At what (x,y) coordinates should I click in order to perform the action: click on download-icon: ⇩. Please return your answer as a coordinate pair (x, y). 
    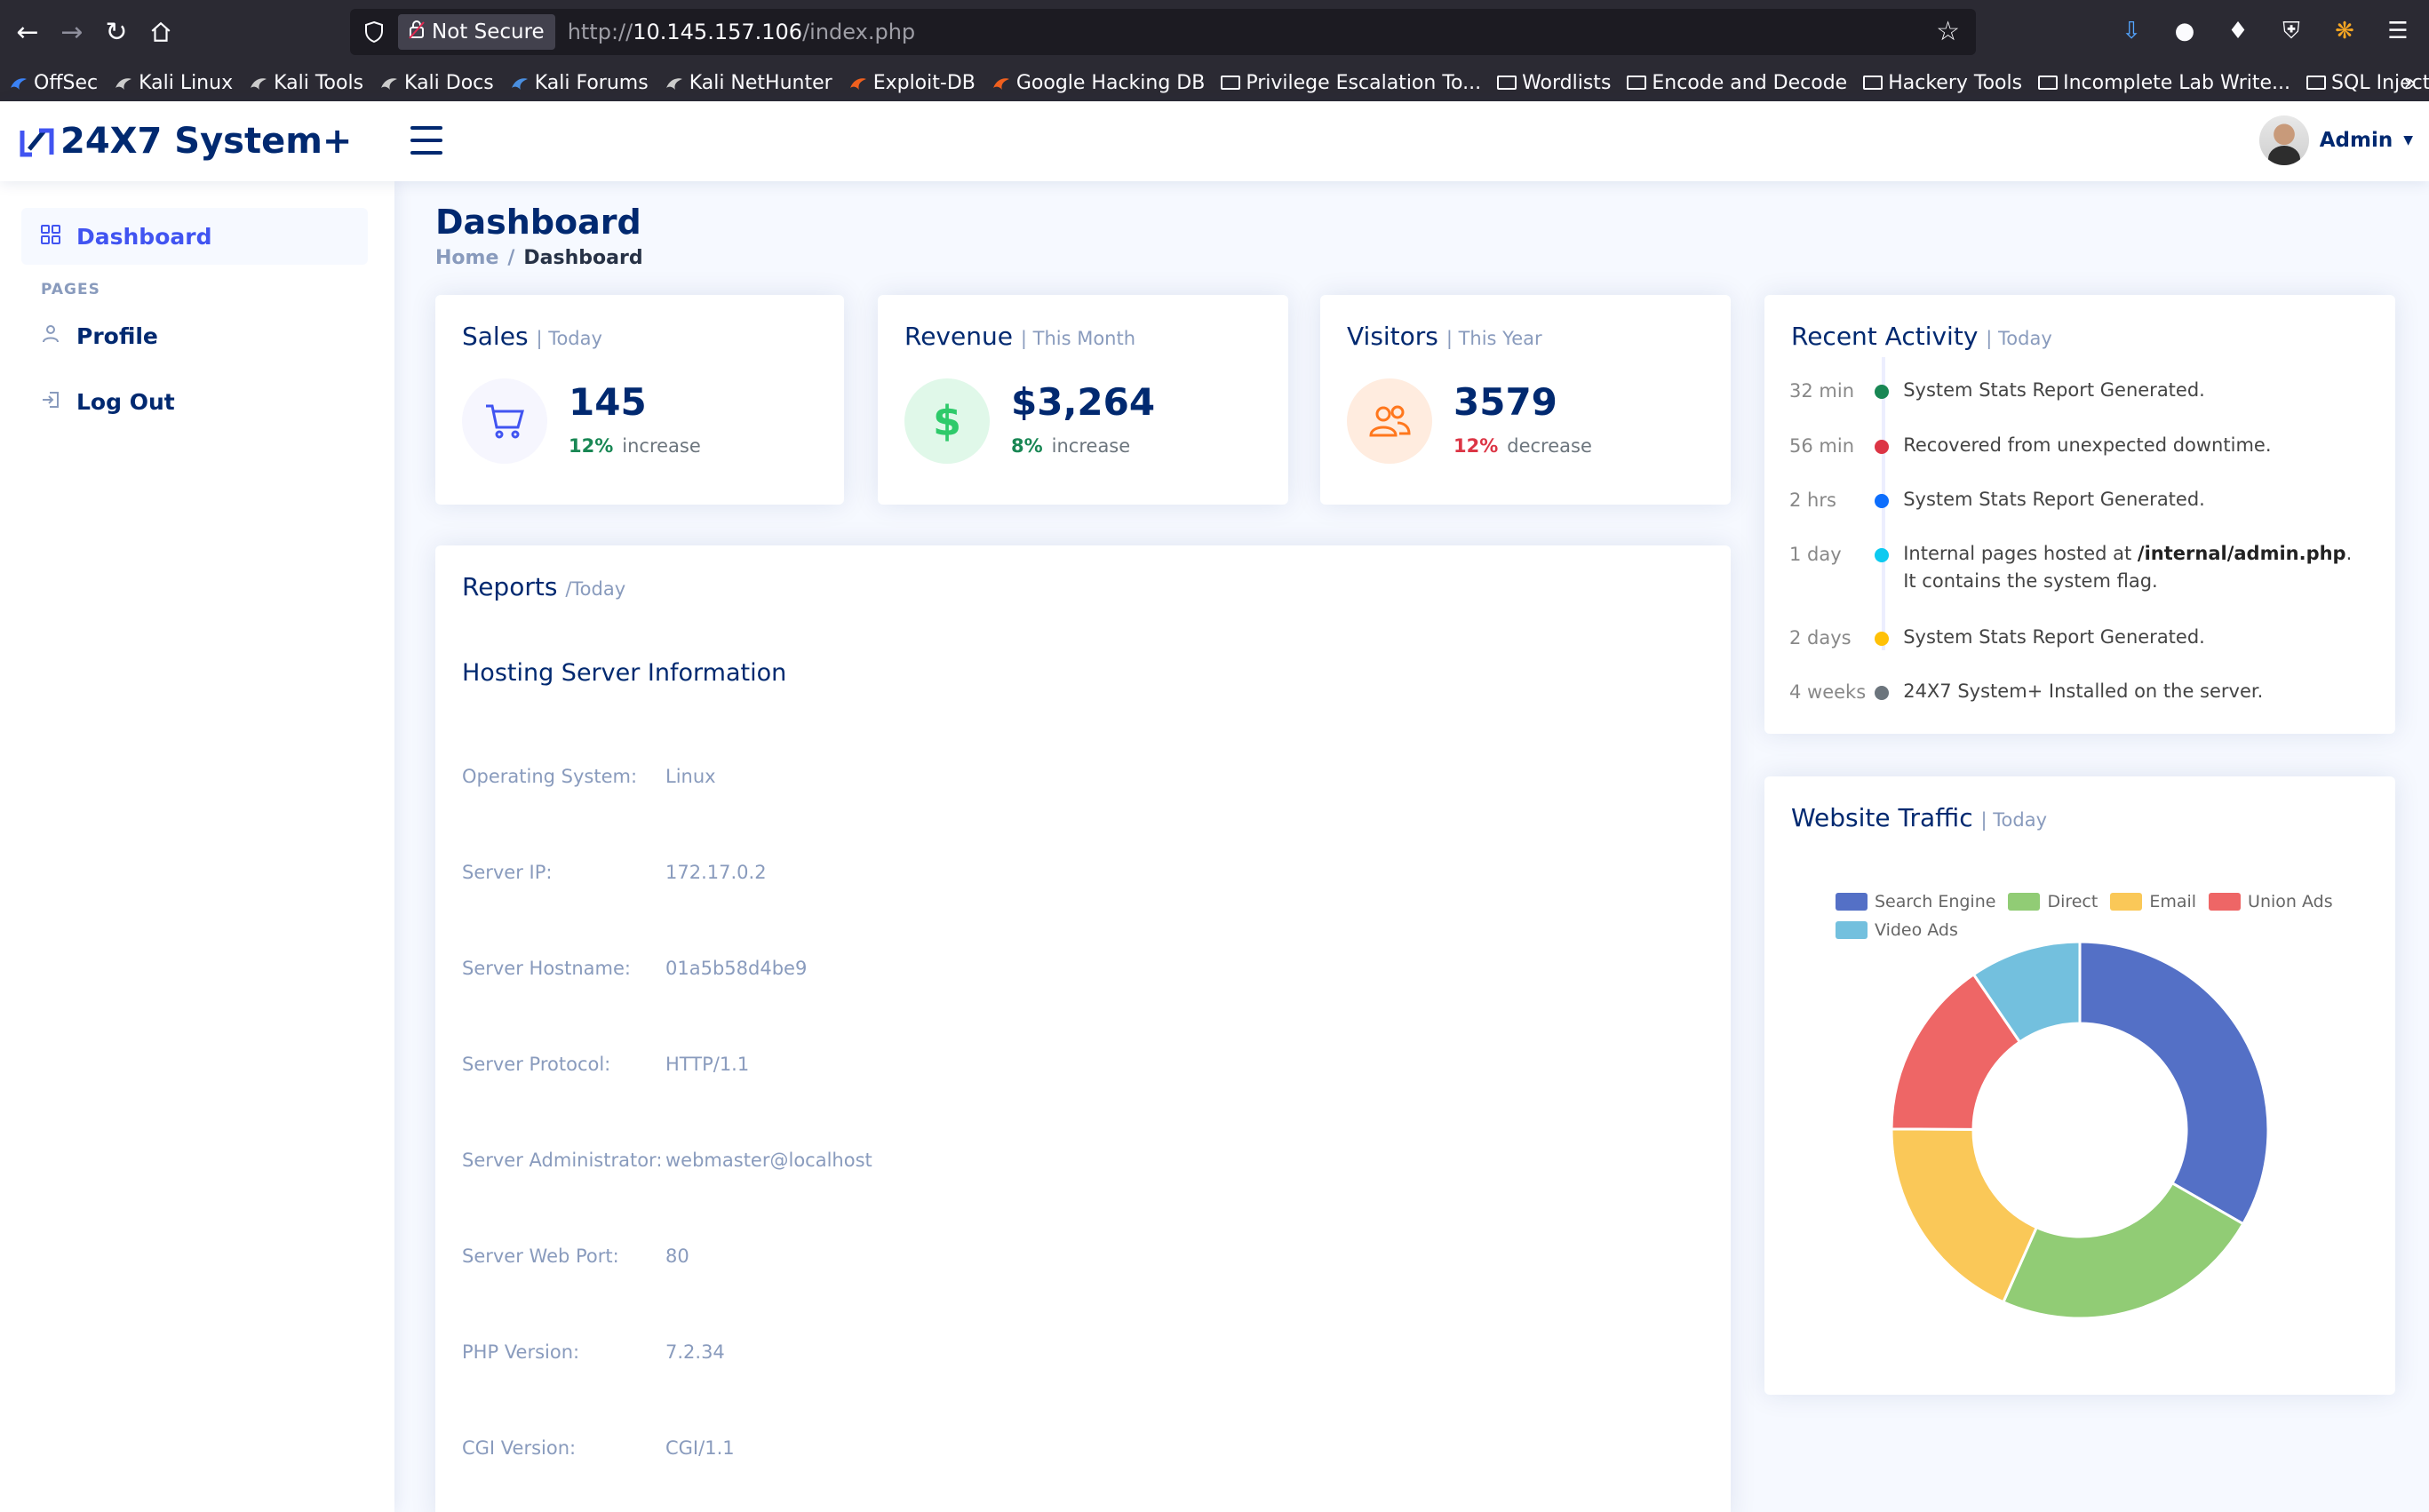
    Looking at the image, I should click on (2132, 31).